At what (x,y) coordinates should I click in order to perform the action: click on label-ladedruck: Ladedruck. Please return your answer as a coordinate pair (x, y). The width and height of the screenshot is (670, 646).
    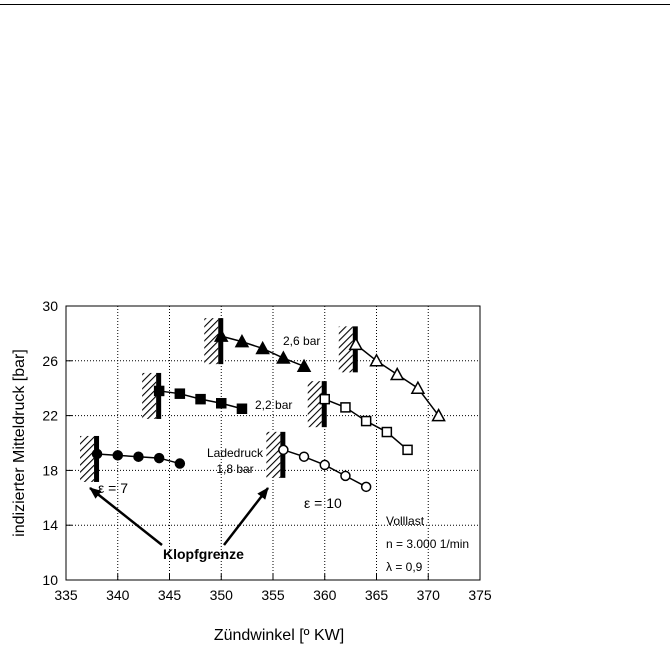
    Looking at the image, I should click on (235, 453).